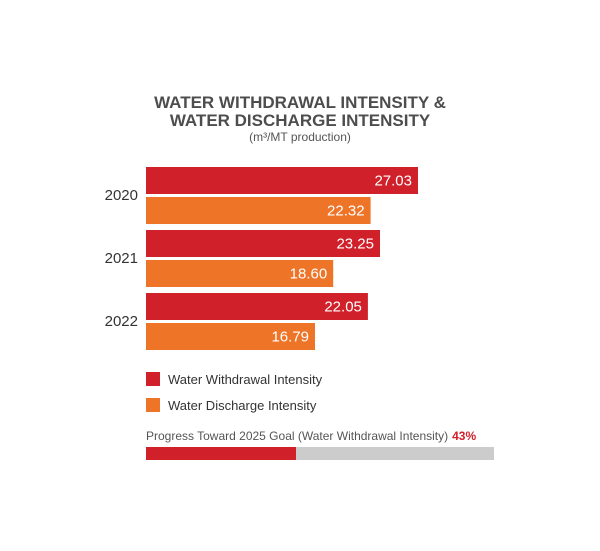  I want to click on legend-label-withdrawal: Water Withdrawal Intensity, so click(245, 379).